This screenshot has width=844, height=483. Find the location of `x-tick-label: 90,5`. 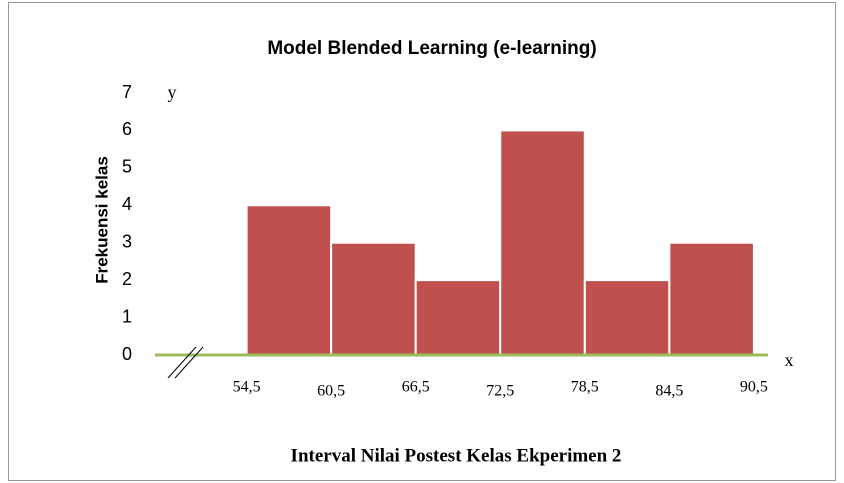

x-tick-label: 90,5 is located at coordinates (754, 387).